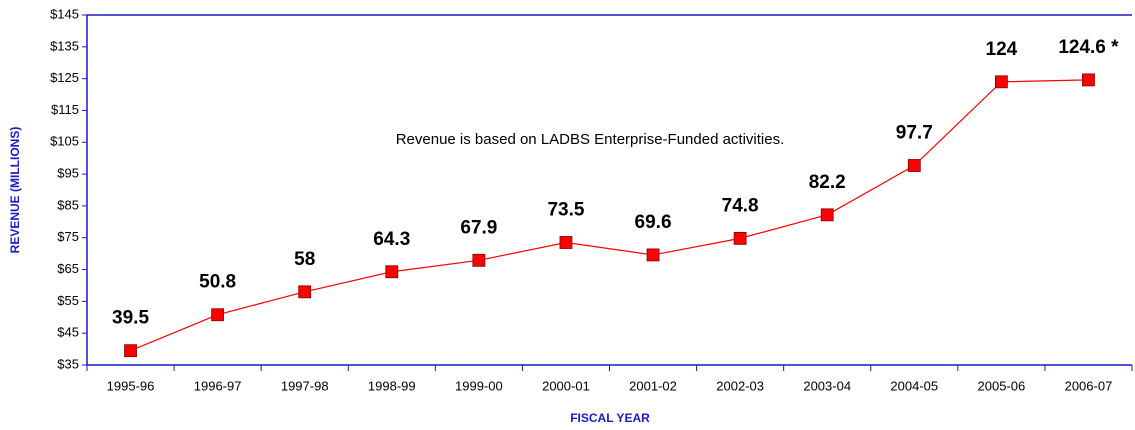 Image resolution: width=1135 pixels, height=430 pixels. I want to click on y-tick-label: $125, so click(64, 77).